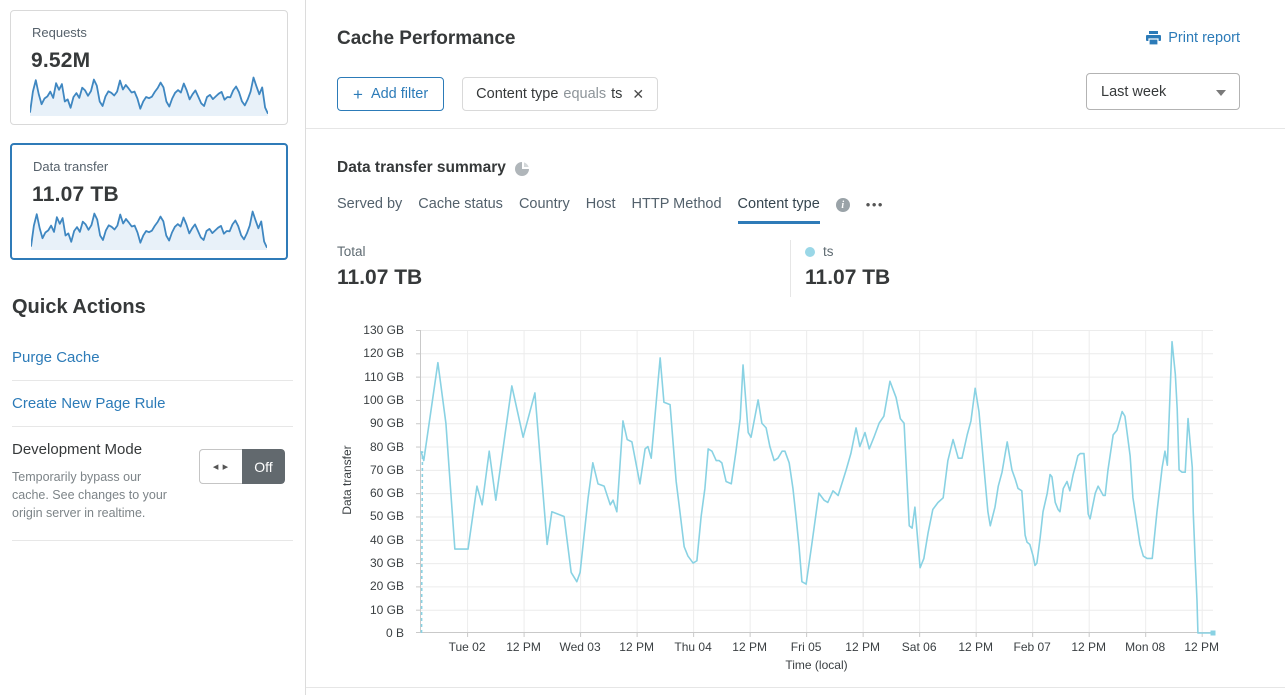 The height and width of the screenshot is (695, 1285). What do you see at coordinates (383, 399) in the screenshot?
I see `y-tick-label: 100 GB` at bounding box center [383, 399].